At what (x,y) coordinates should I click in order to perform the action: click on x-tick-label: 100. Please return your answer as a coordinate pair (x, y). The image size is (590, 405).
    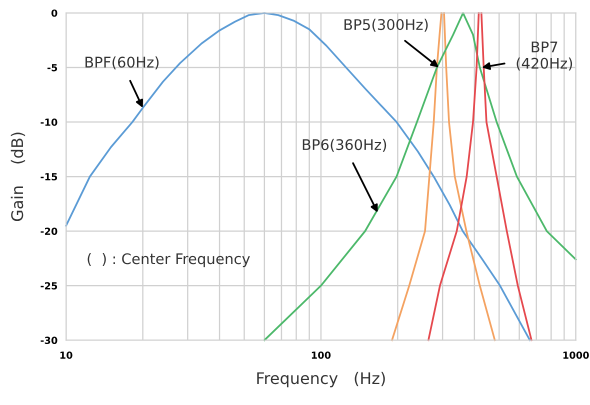
    Looking at the image, I should click on (321, 355).